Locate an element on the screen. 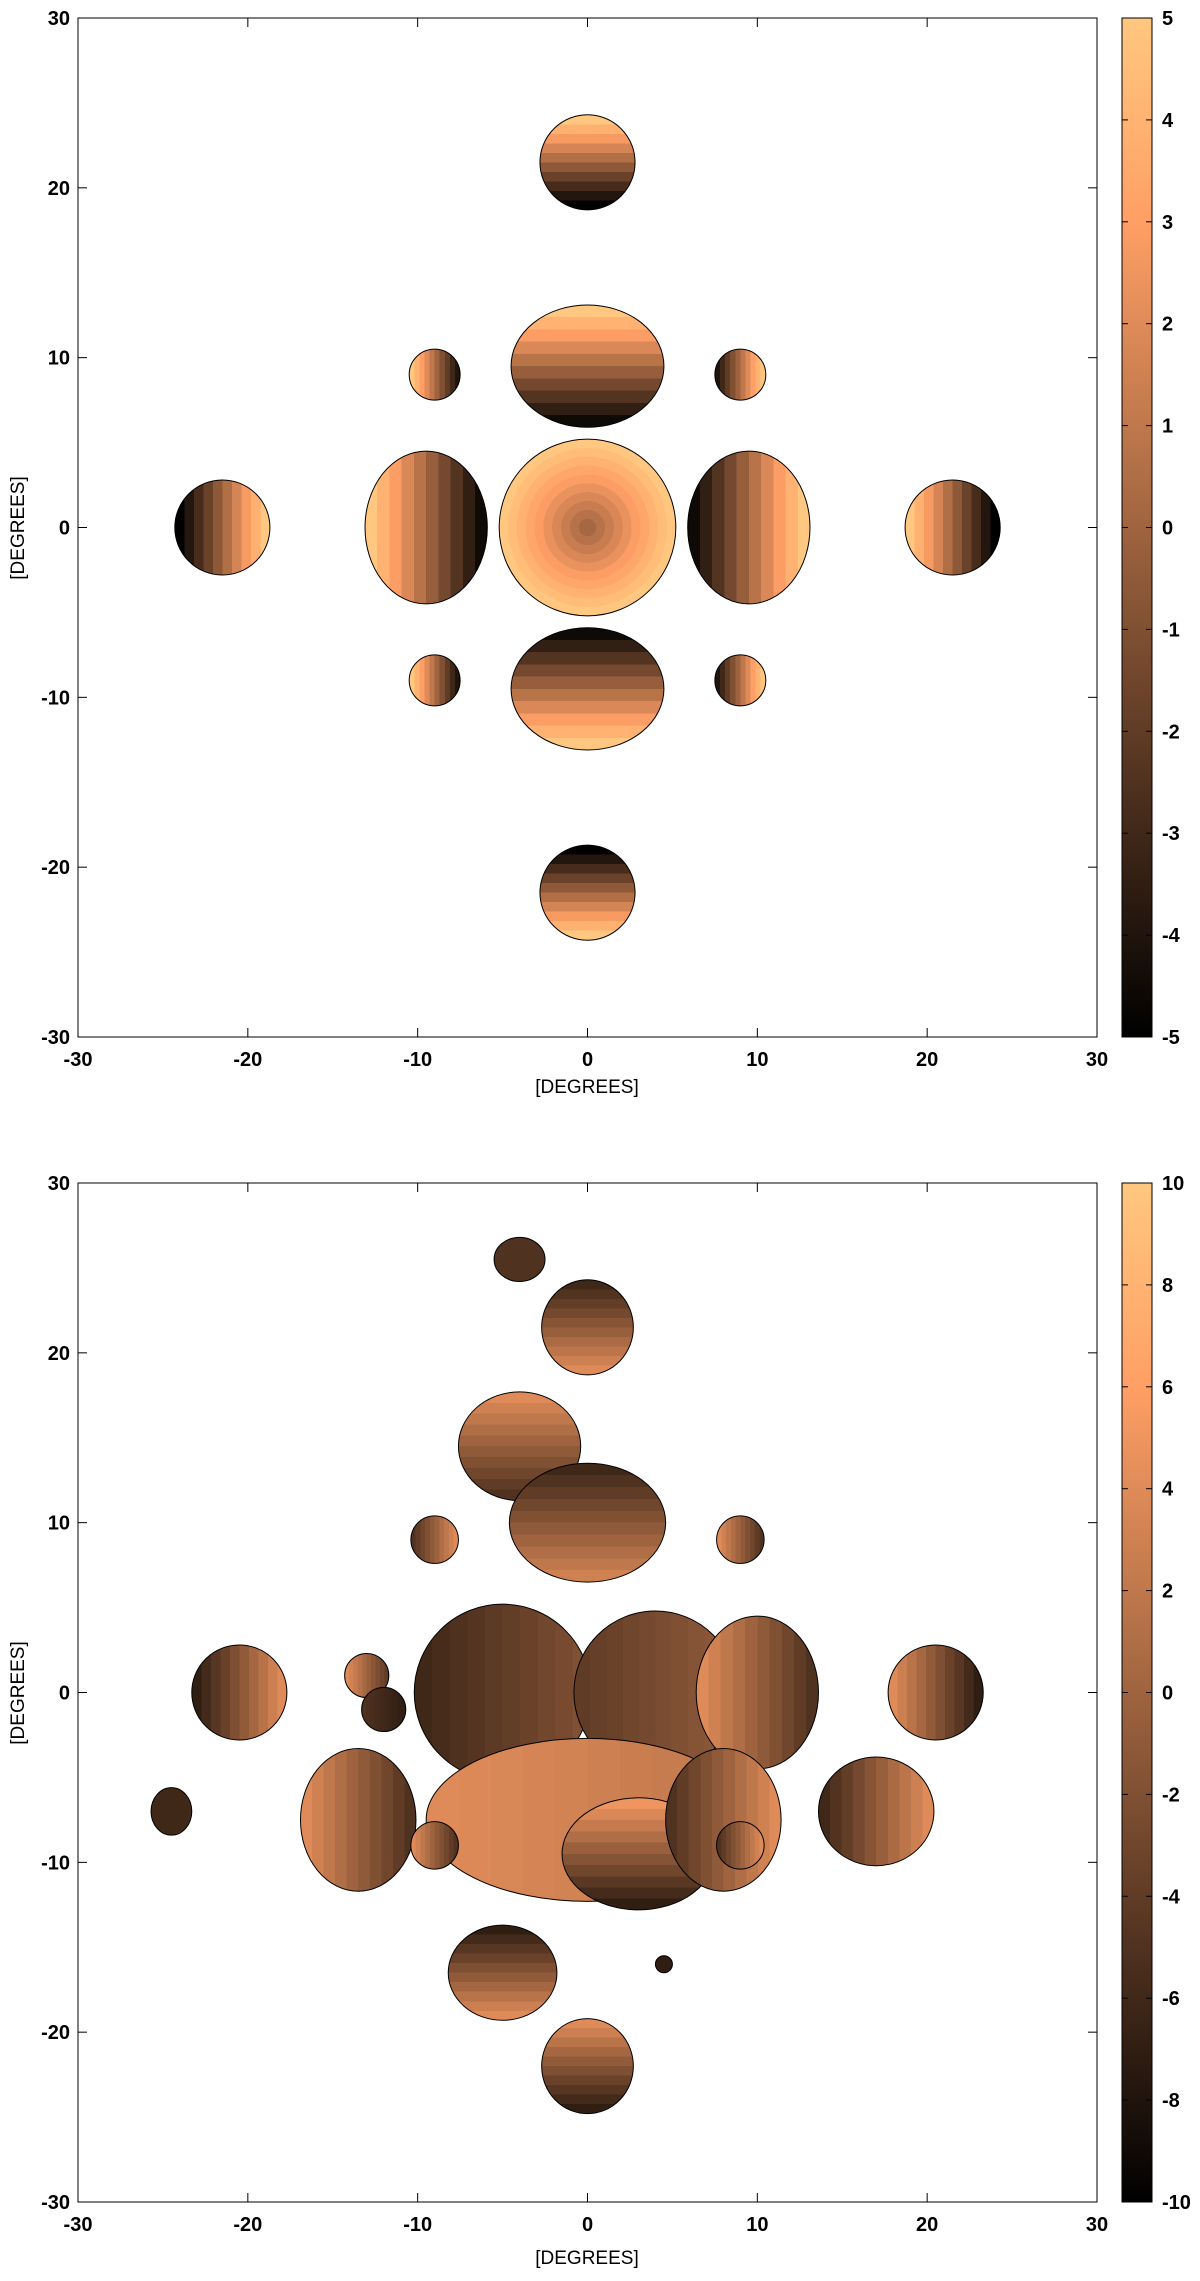 This screenshot has height=2281, width=1200. colorbar-tick-label: -6 is located at coordinates (1171, 1999).